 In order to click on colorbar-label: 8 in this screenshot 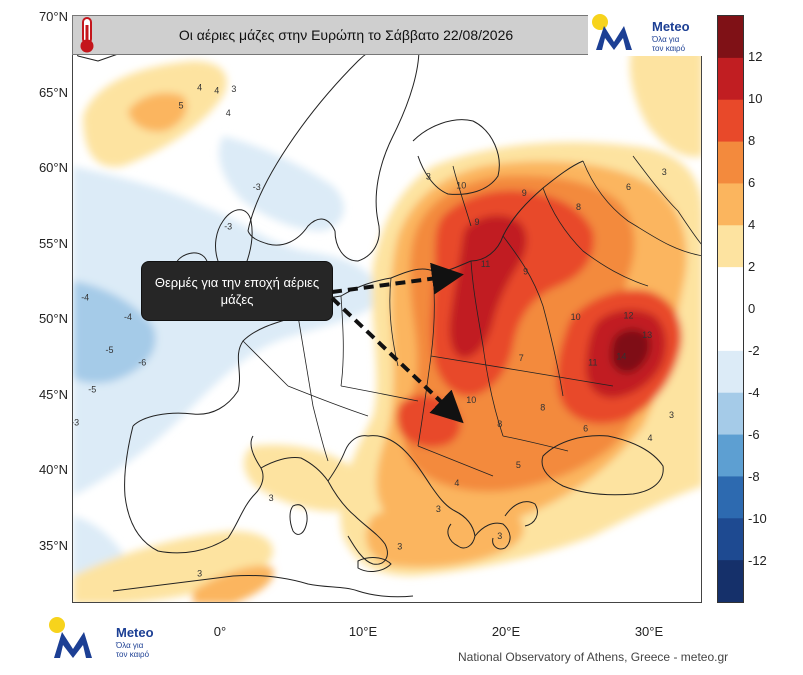, I will do `click(752, 140)`.